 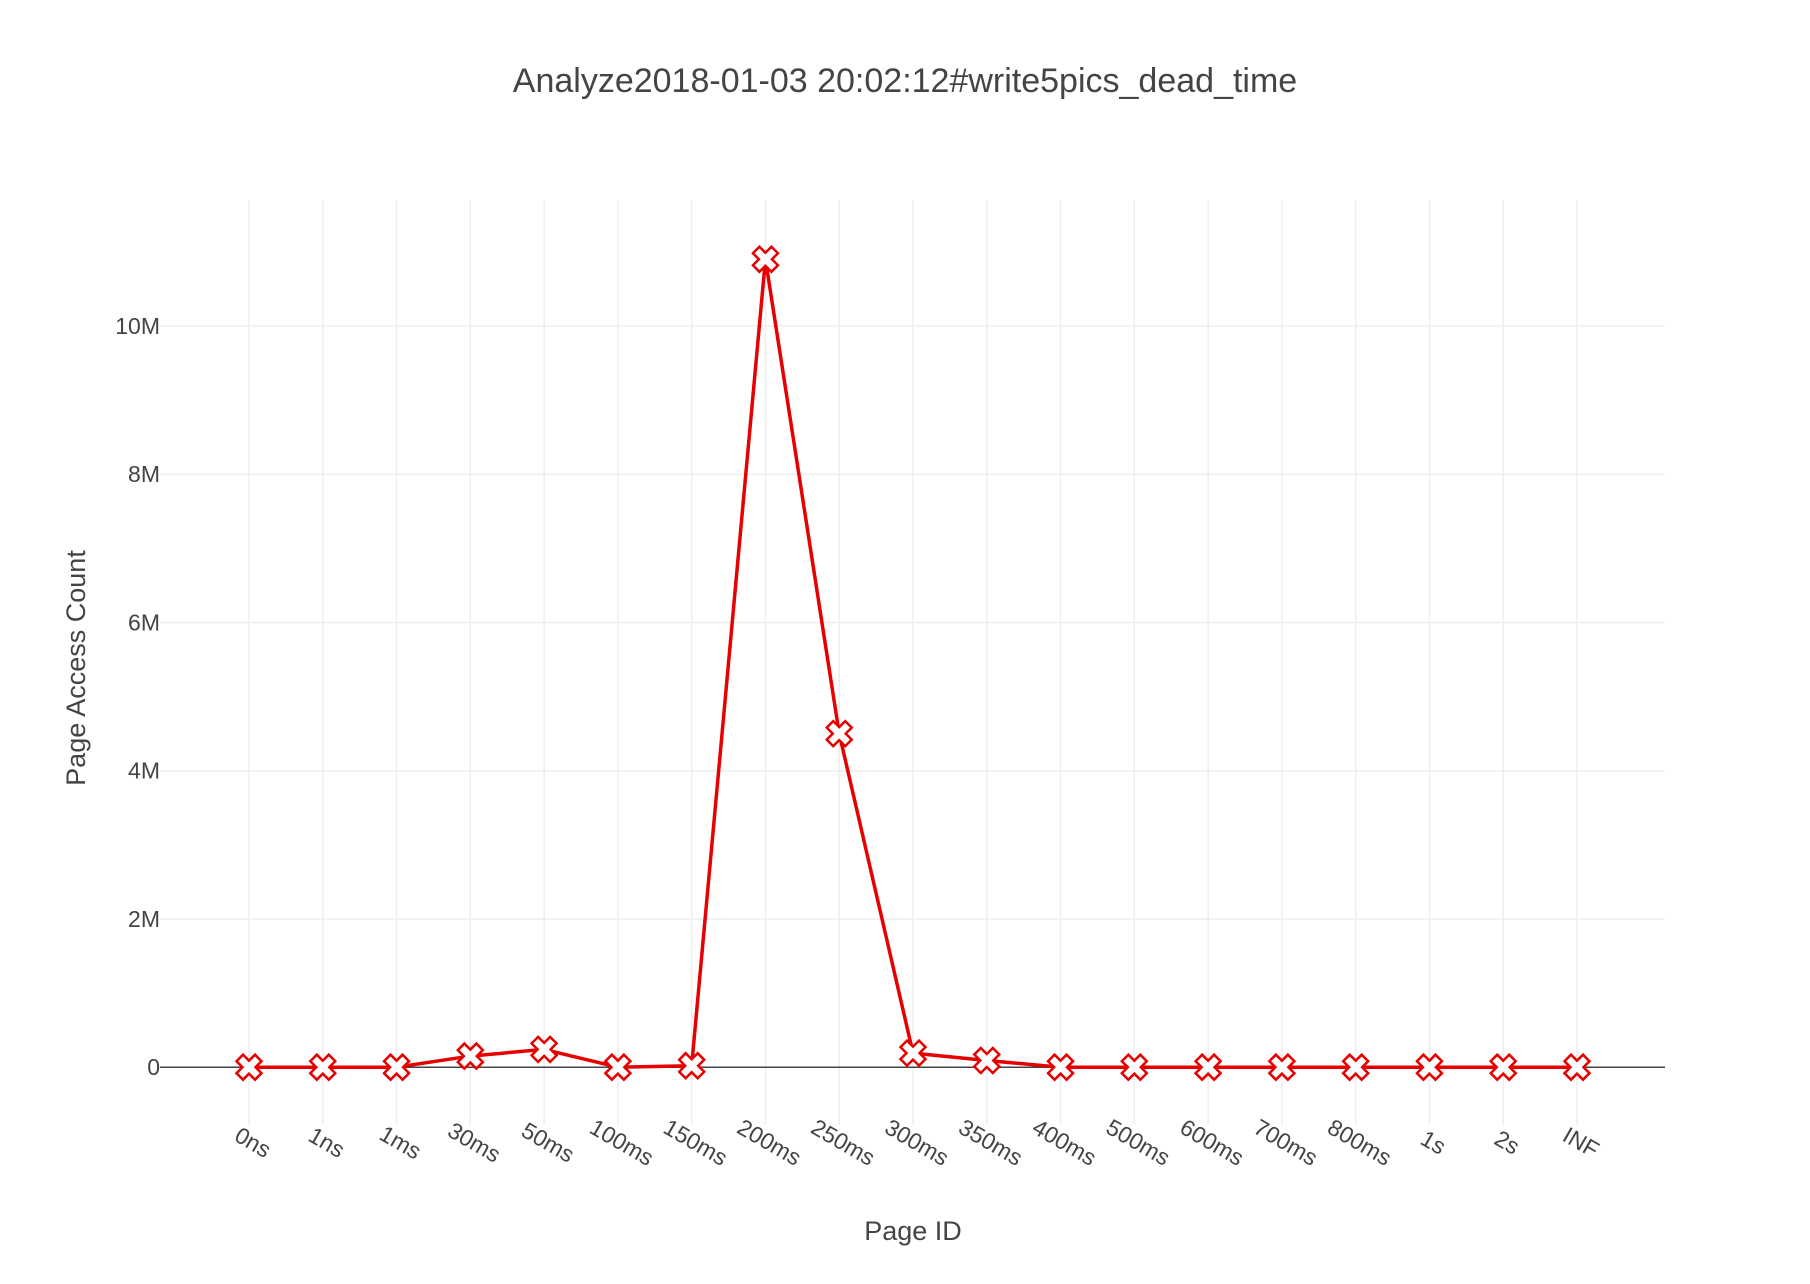 What do you see at coordinates (1507, 1142) in the screenshot?
I see `x-tick-label: 2s` at bounding box center [1507, 1142].